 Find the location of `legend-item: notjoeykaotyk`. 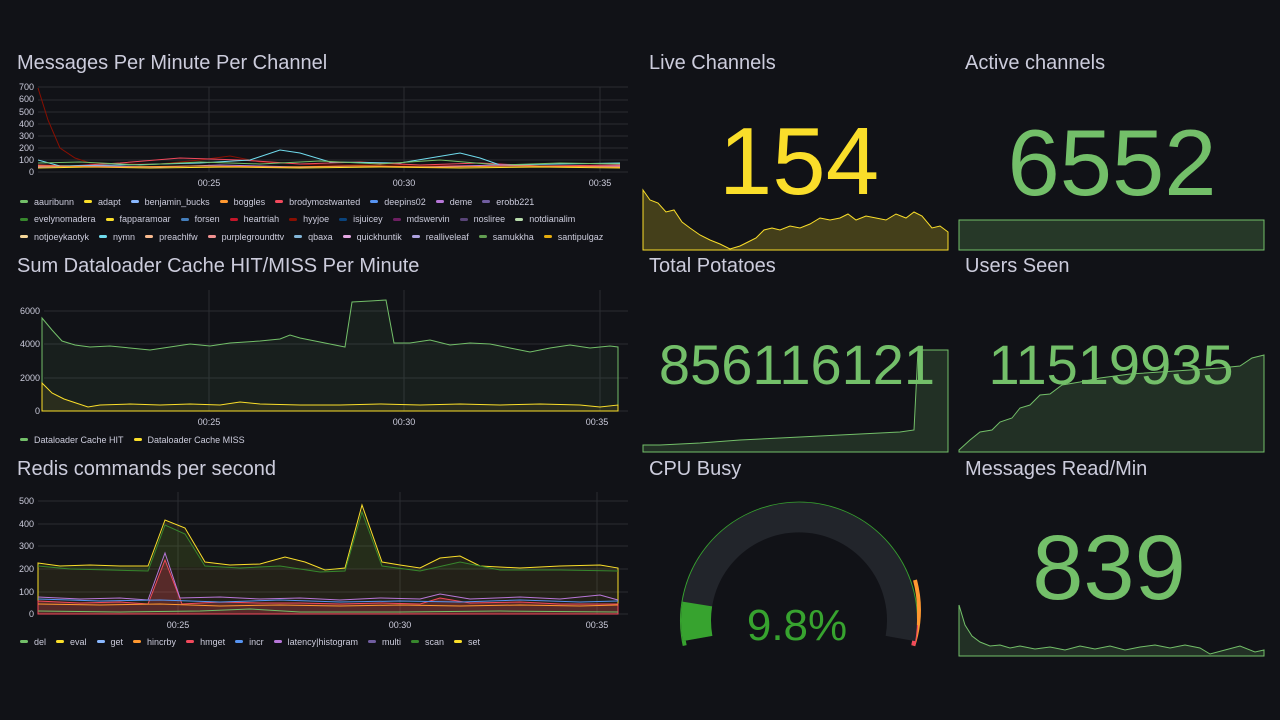

legend-item: notjoeykaotyk is located at coordinates (54, 237).